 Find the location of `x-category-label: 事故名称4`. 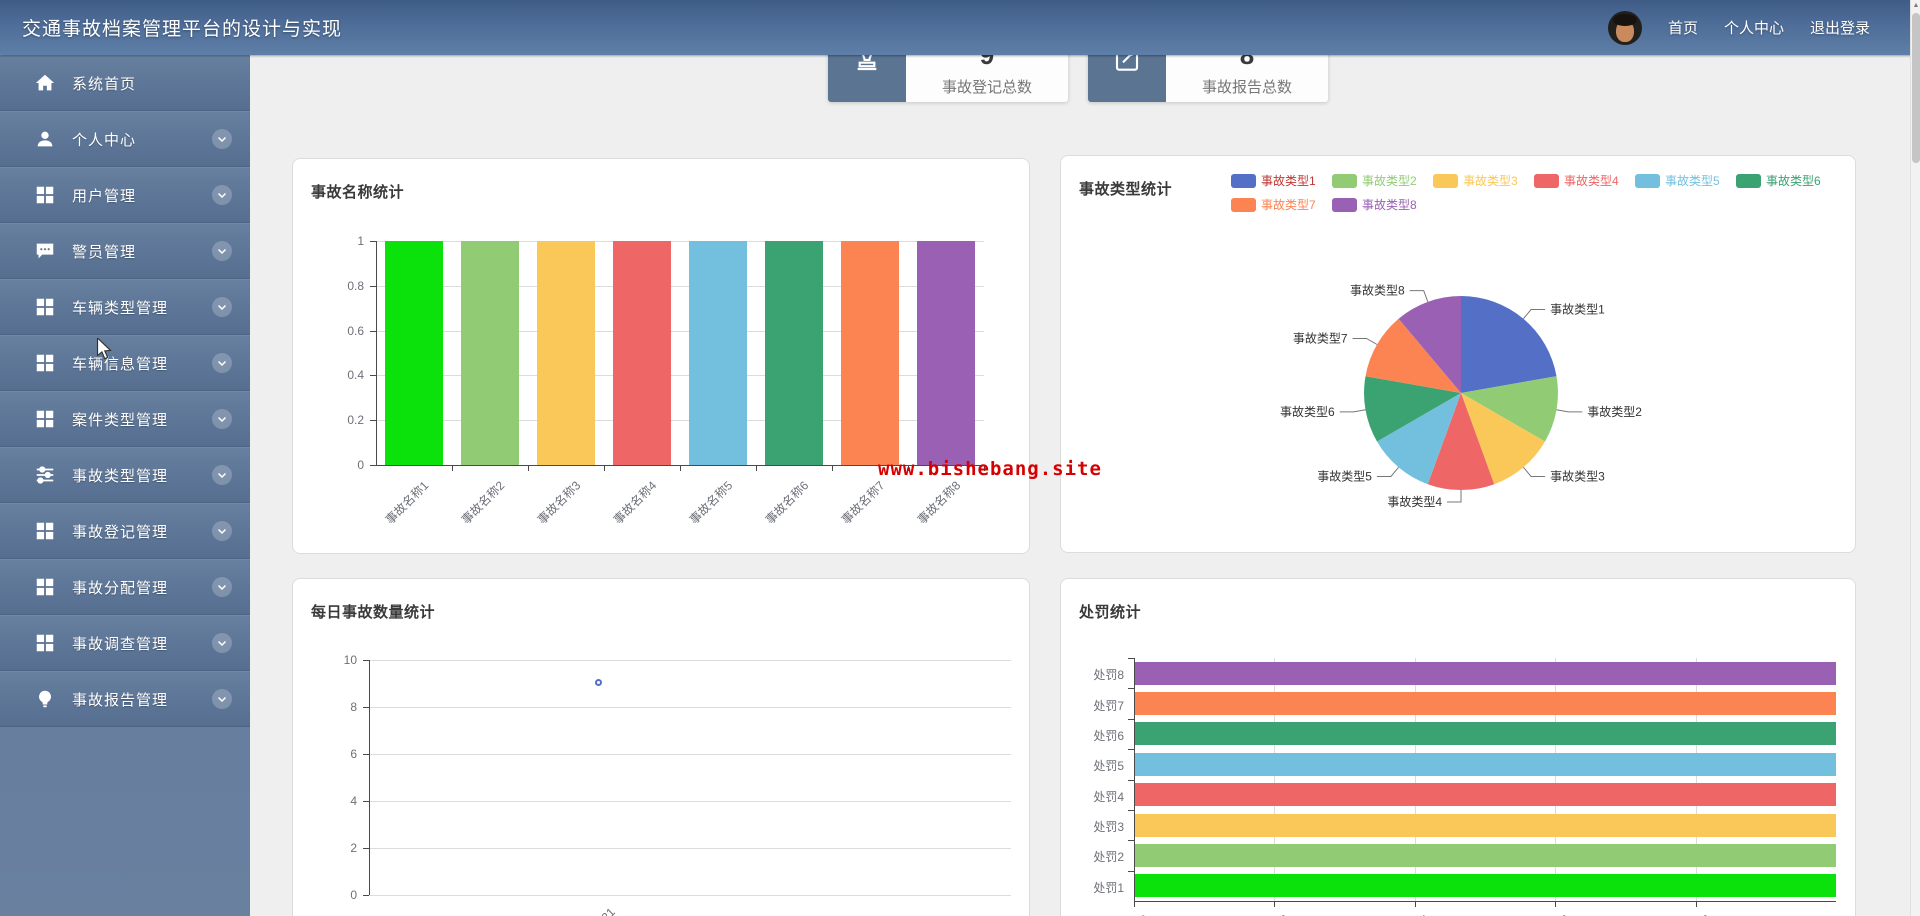

x-category-label: 事故名称4 is located at coordinates (635, 502).